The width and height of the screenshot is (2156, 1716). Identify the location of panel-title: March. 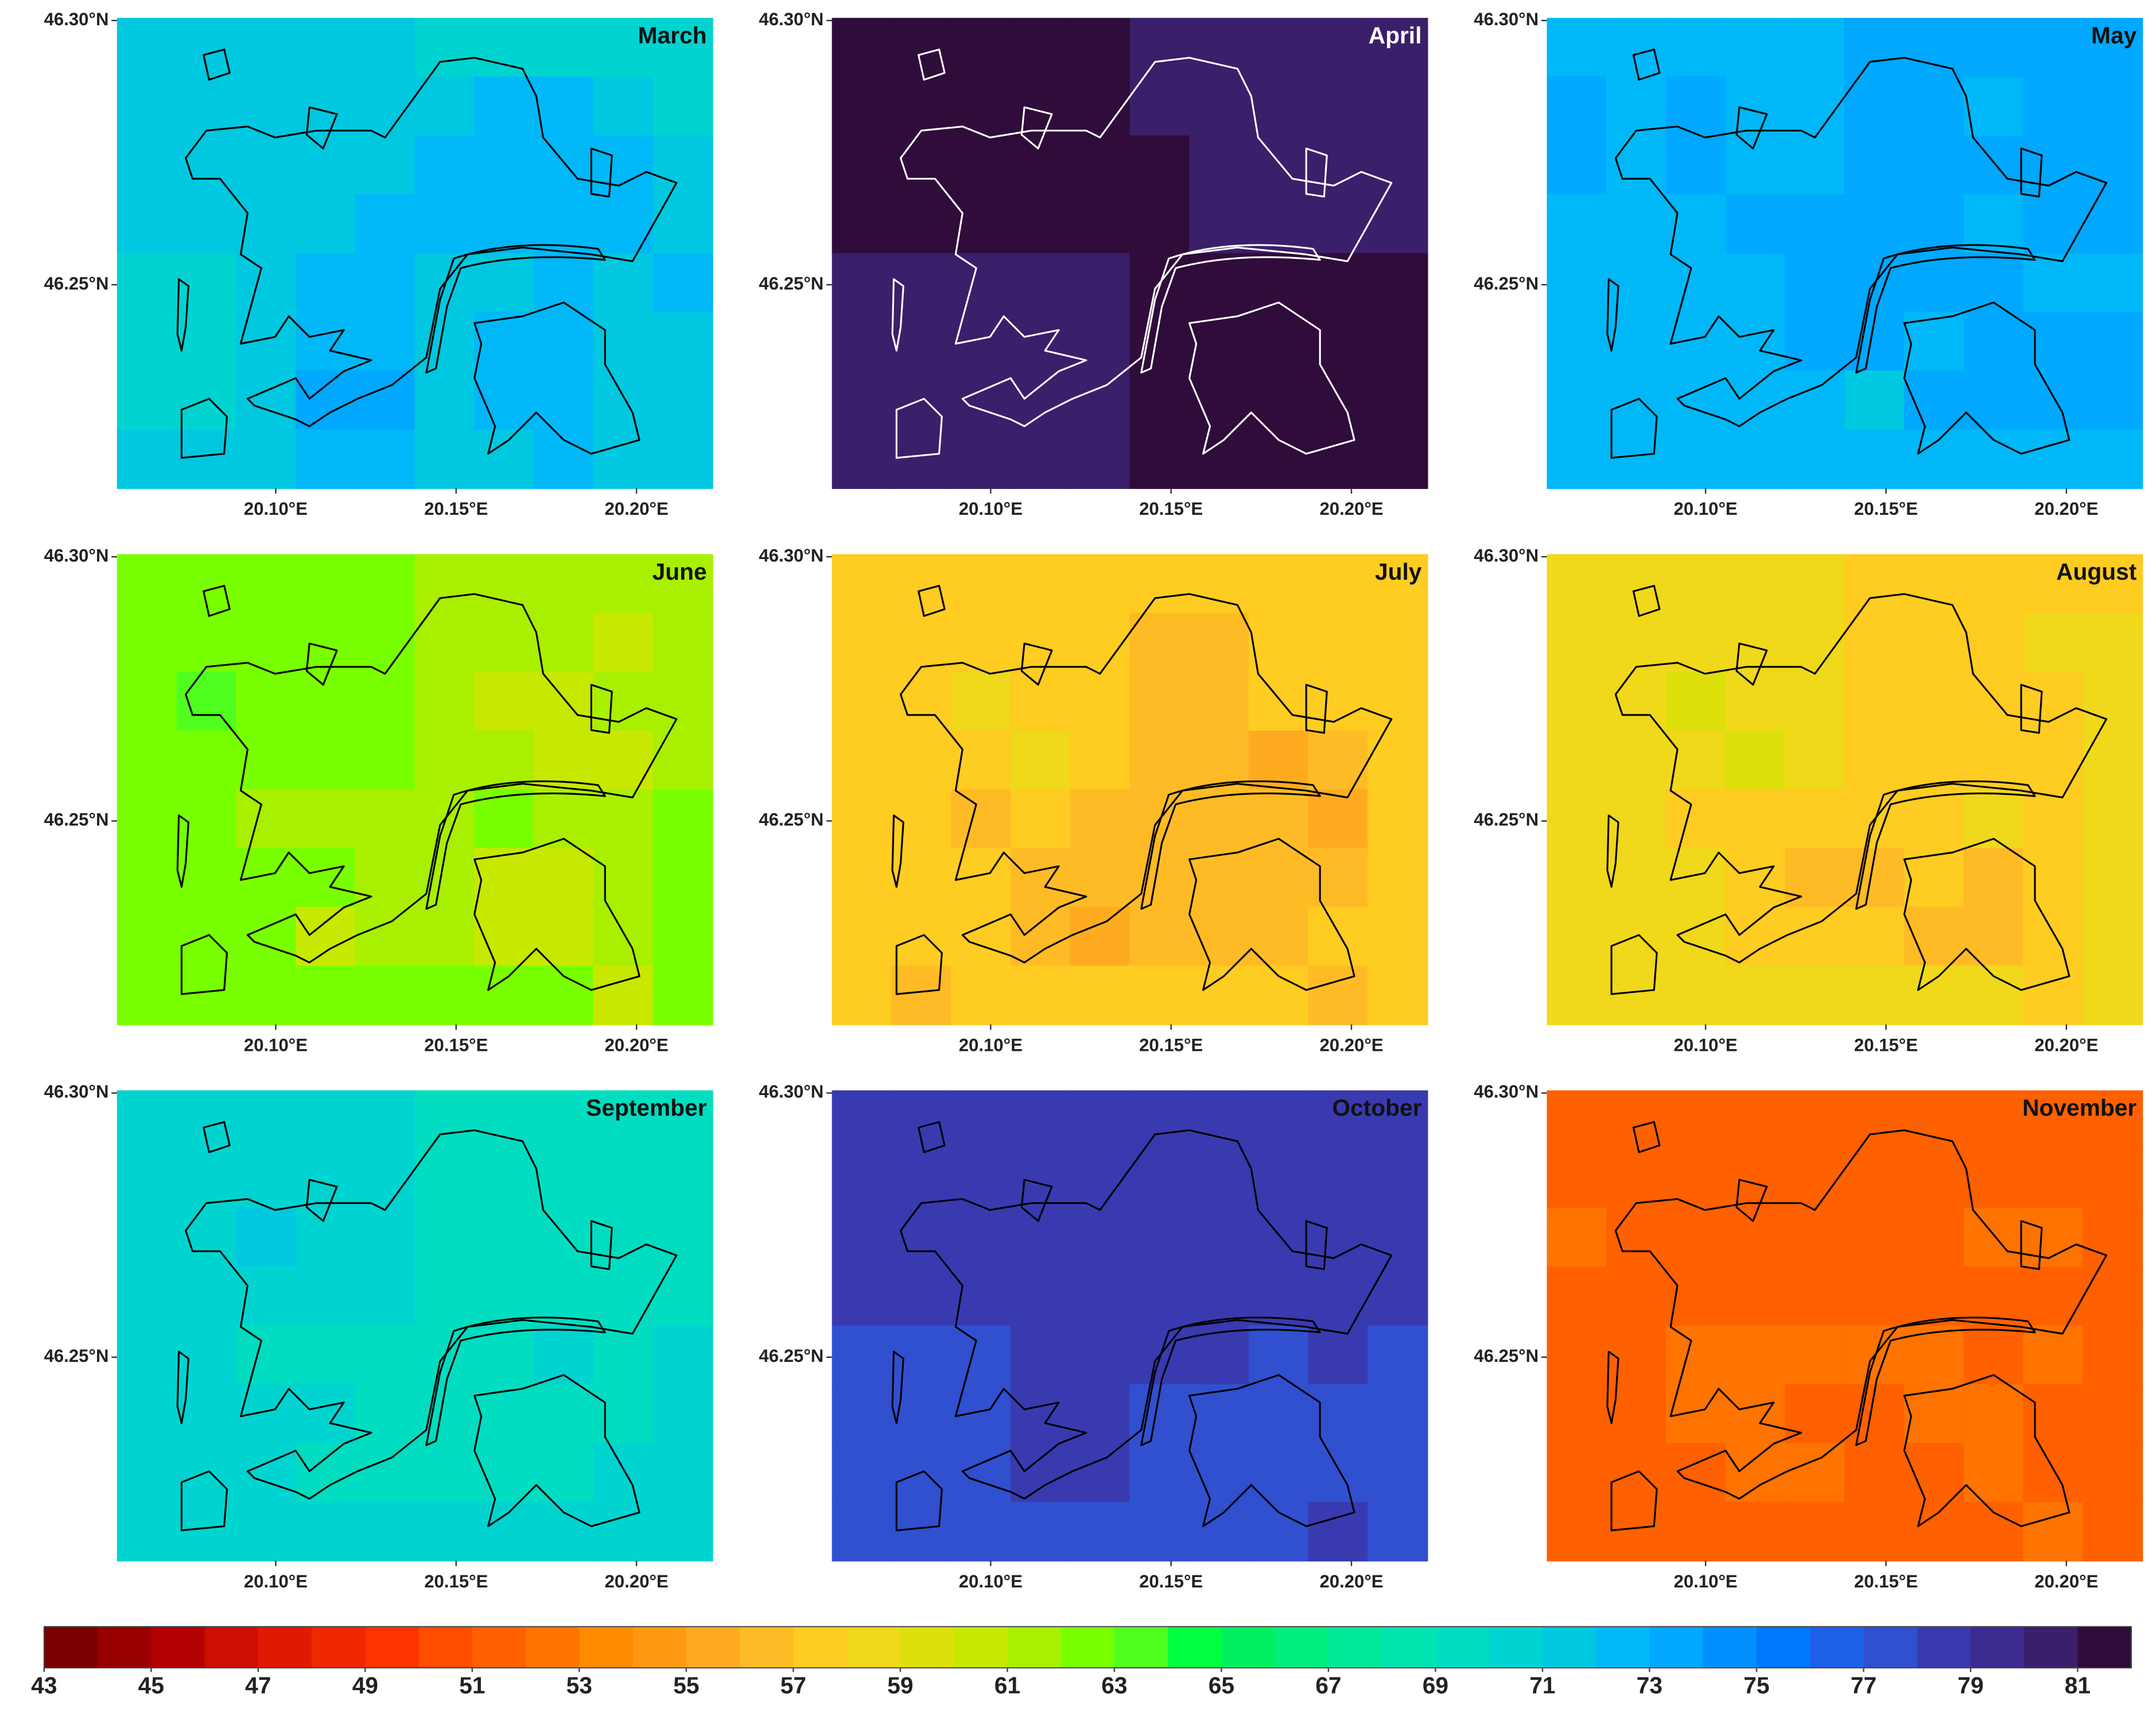
(672, 35).